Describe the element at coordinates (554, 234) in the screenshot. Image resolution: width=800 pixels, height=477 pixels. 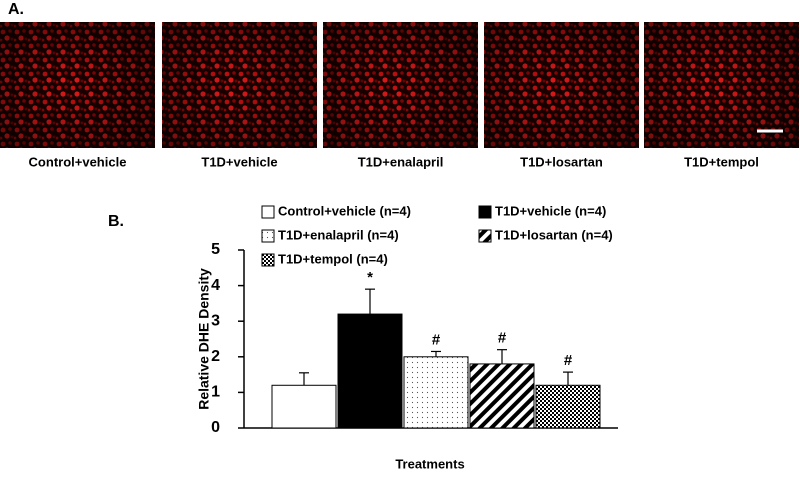
I see `legend-label: T1D+losartan (n=4)` at that location.